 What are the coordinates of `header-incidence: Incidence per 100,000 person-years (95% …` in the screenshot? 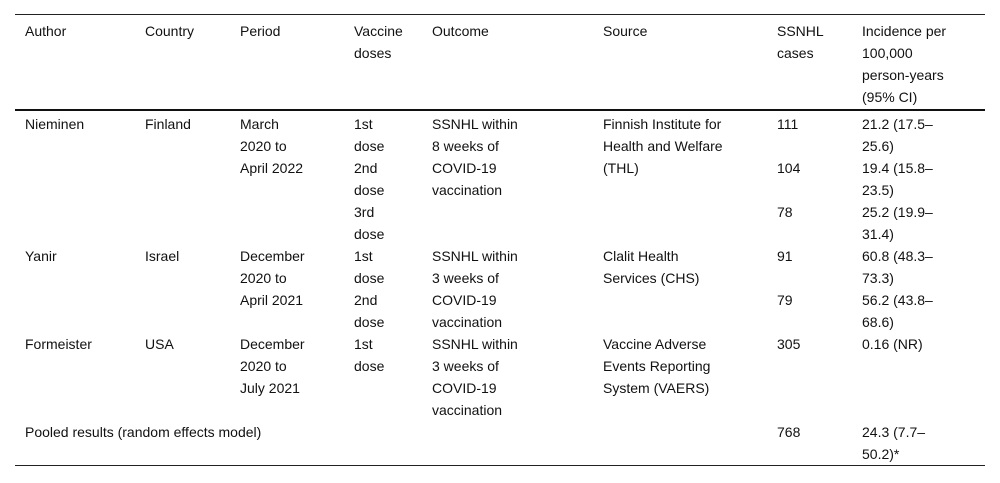 It's located at (904, 64).